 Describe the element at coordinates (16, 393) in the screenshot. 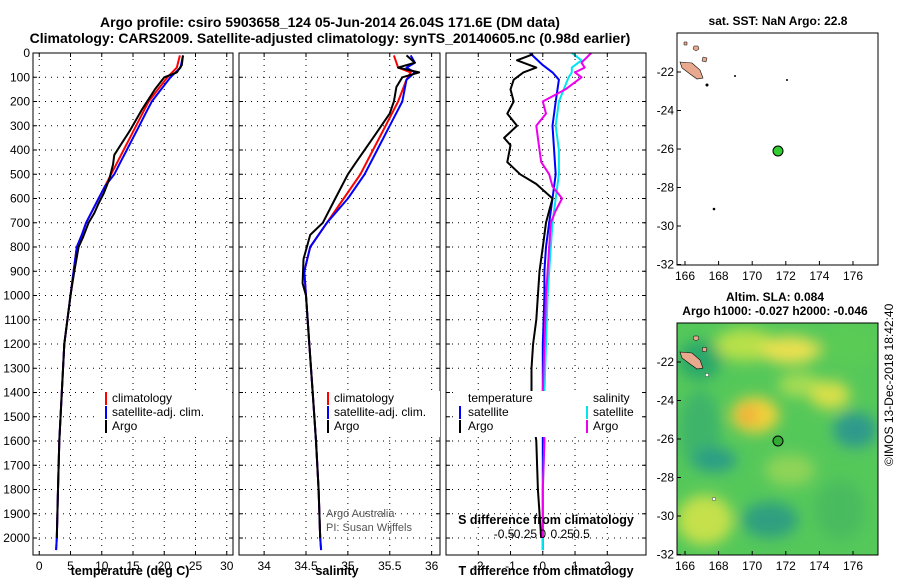

I see `y-tick-label: 1400` at that location.